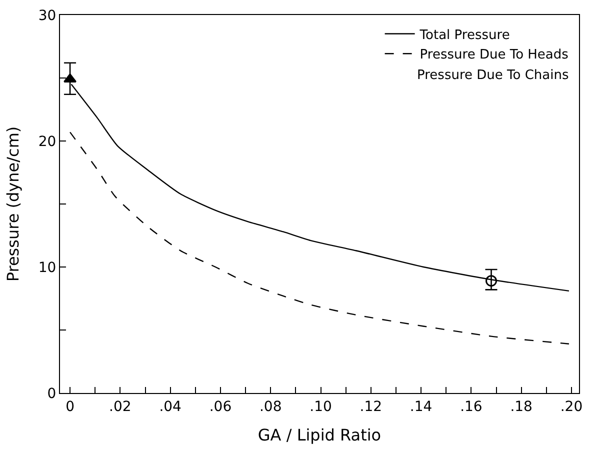 This screenshot has width=591, height=449. What do you see at coordinates (51, 394) in the screenshot?
I see `y-tick-label: 0` at bounding box center [51, 394].